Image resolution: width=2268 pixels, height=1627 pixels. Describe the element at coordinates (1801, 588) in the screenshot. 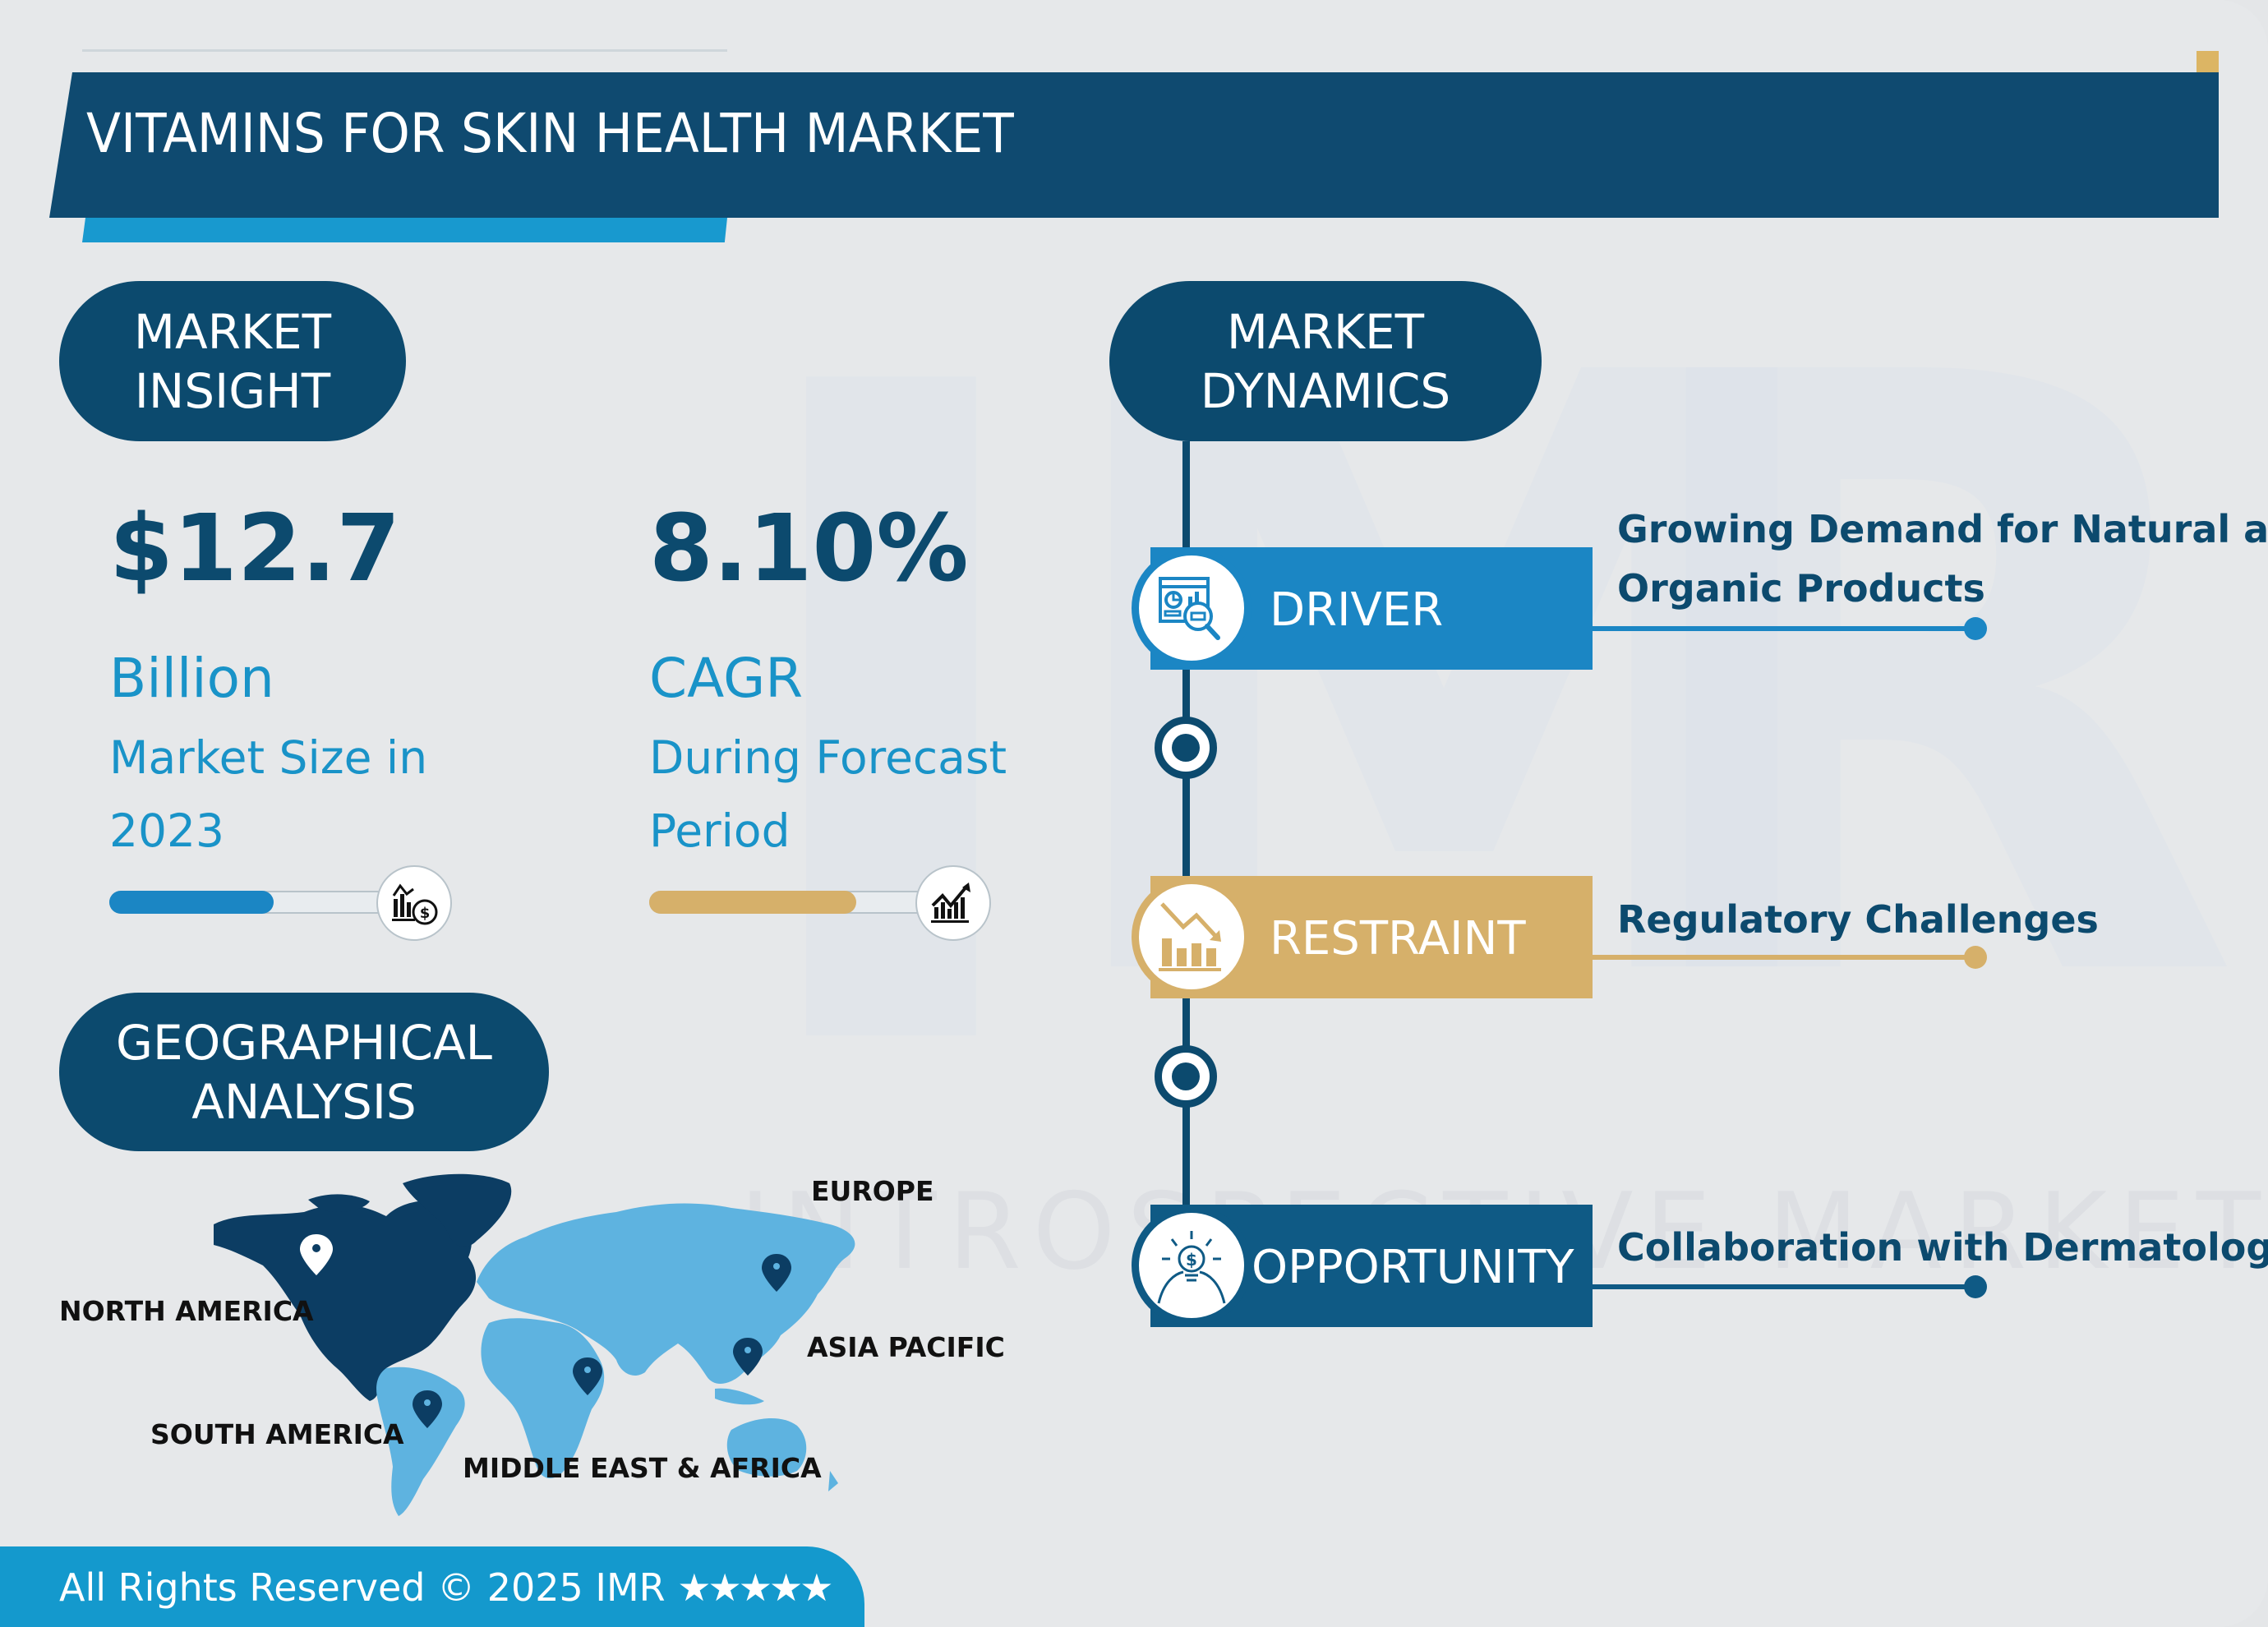

I see `text-line: Organic Products` at that location.